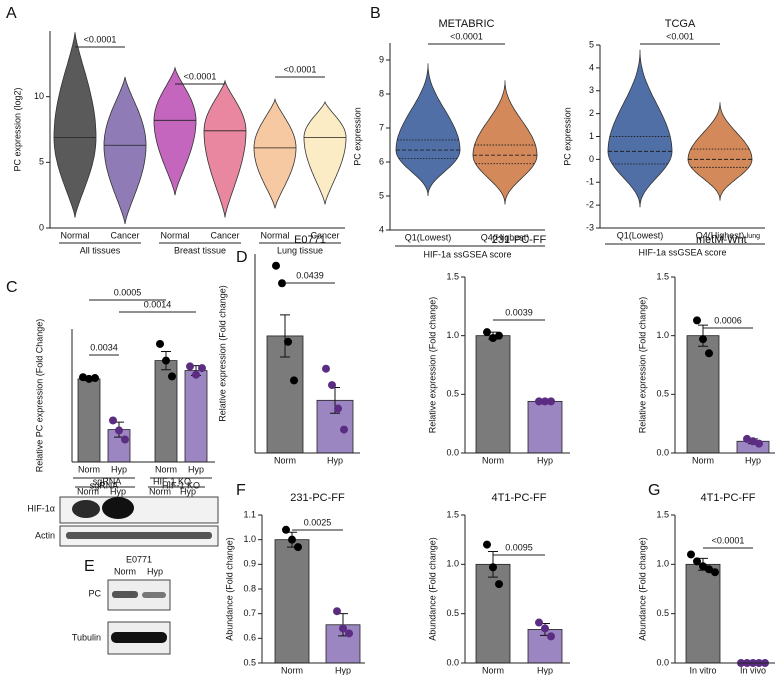 Image resolution: width=784 pixels, height=675 pixels. Describe the element at coordinates (11, 13) in the screenshot. I see `panel-letter: A` at that location.